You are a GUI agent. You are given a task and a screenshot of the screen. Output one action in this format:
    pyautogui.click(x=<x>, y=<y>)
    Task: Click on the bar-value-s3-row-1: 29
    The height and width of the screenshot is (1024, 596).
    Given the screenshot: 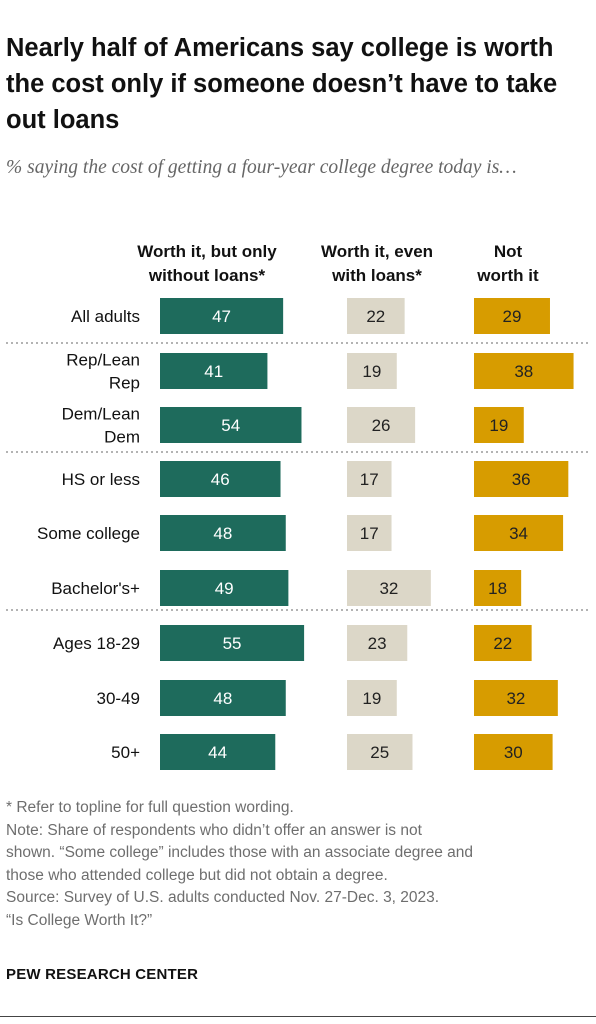 What is the action you would take?
    pyautogui.click(x=512, y=316)
    